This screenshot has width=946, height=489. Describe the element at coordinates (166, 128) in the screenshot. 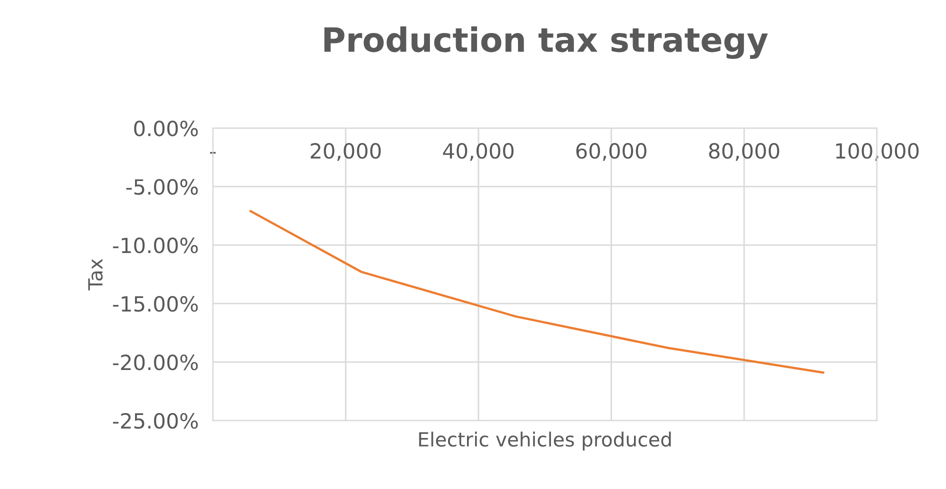

I see `y-tick-label: 0.00%` at that location.